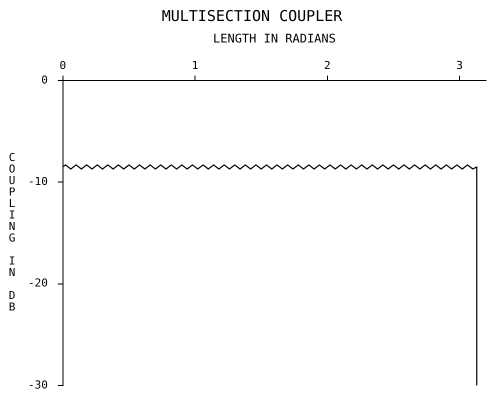  Describe the element at coordinates (38, 385) in the screenshot. I see `y-tick-label: -30` at that location.